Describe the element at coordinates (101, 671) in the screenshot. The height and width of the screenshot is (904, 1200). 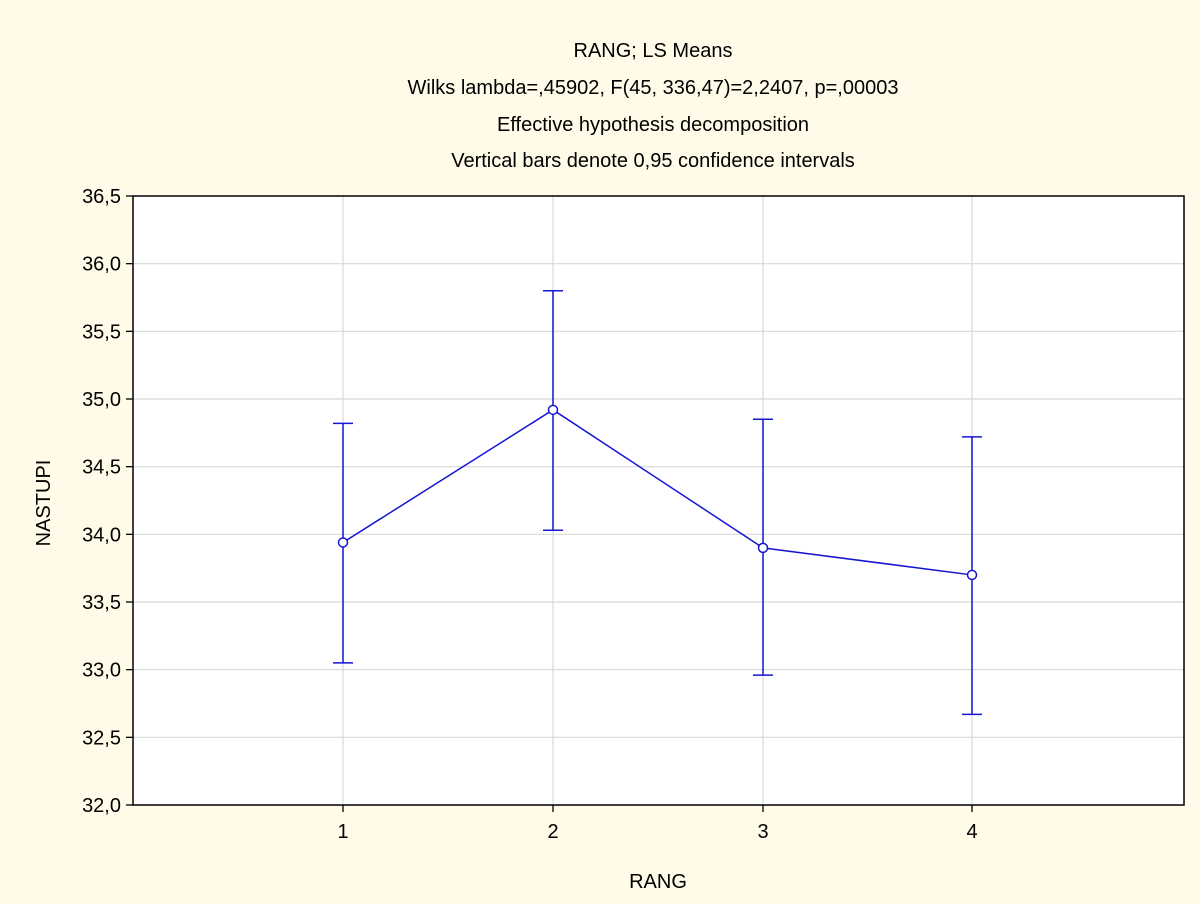
I see `y-tick-label: 33,0` at that location.